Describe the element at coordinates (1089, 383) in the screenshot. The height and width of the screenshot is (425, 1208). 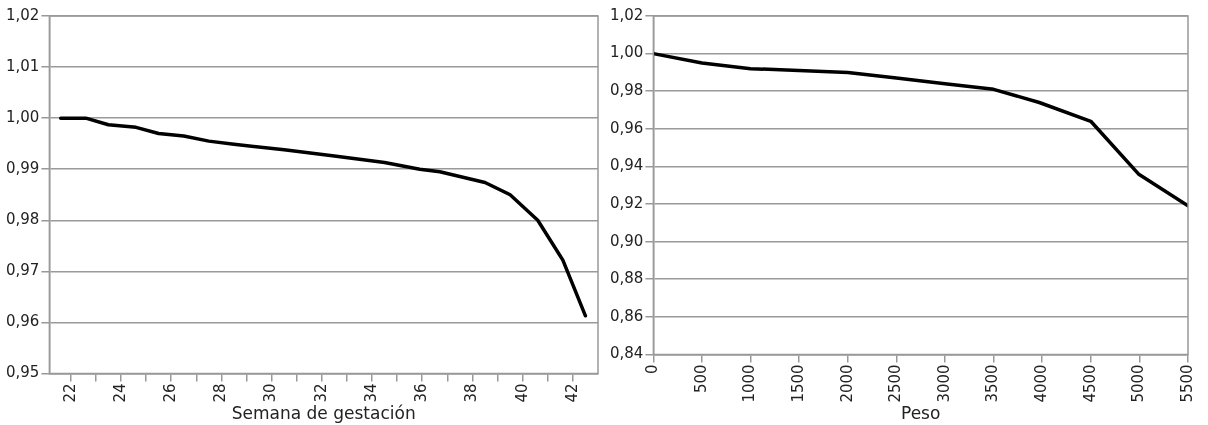
I see `x-tick-label: 4500` at that location.